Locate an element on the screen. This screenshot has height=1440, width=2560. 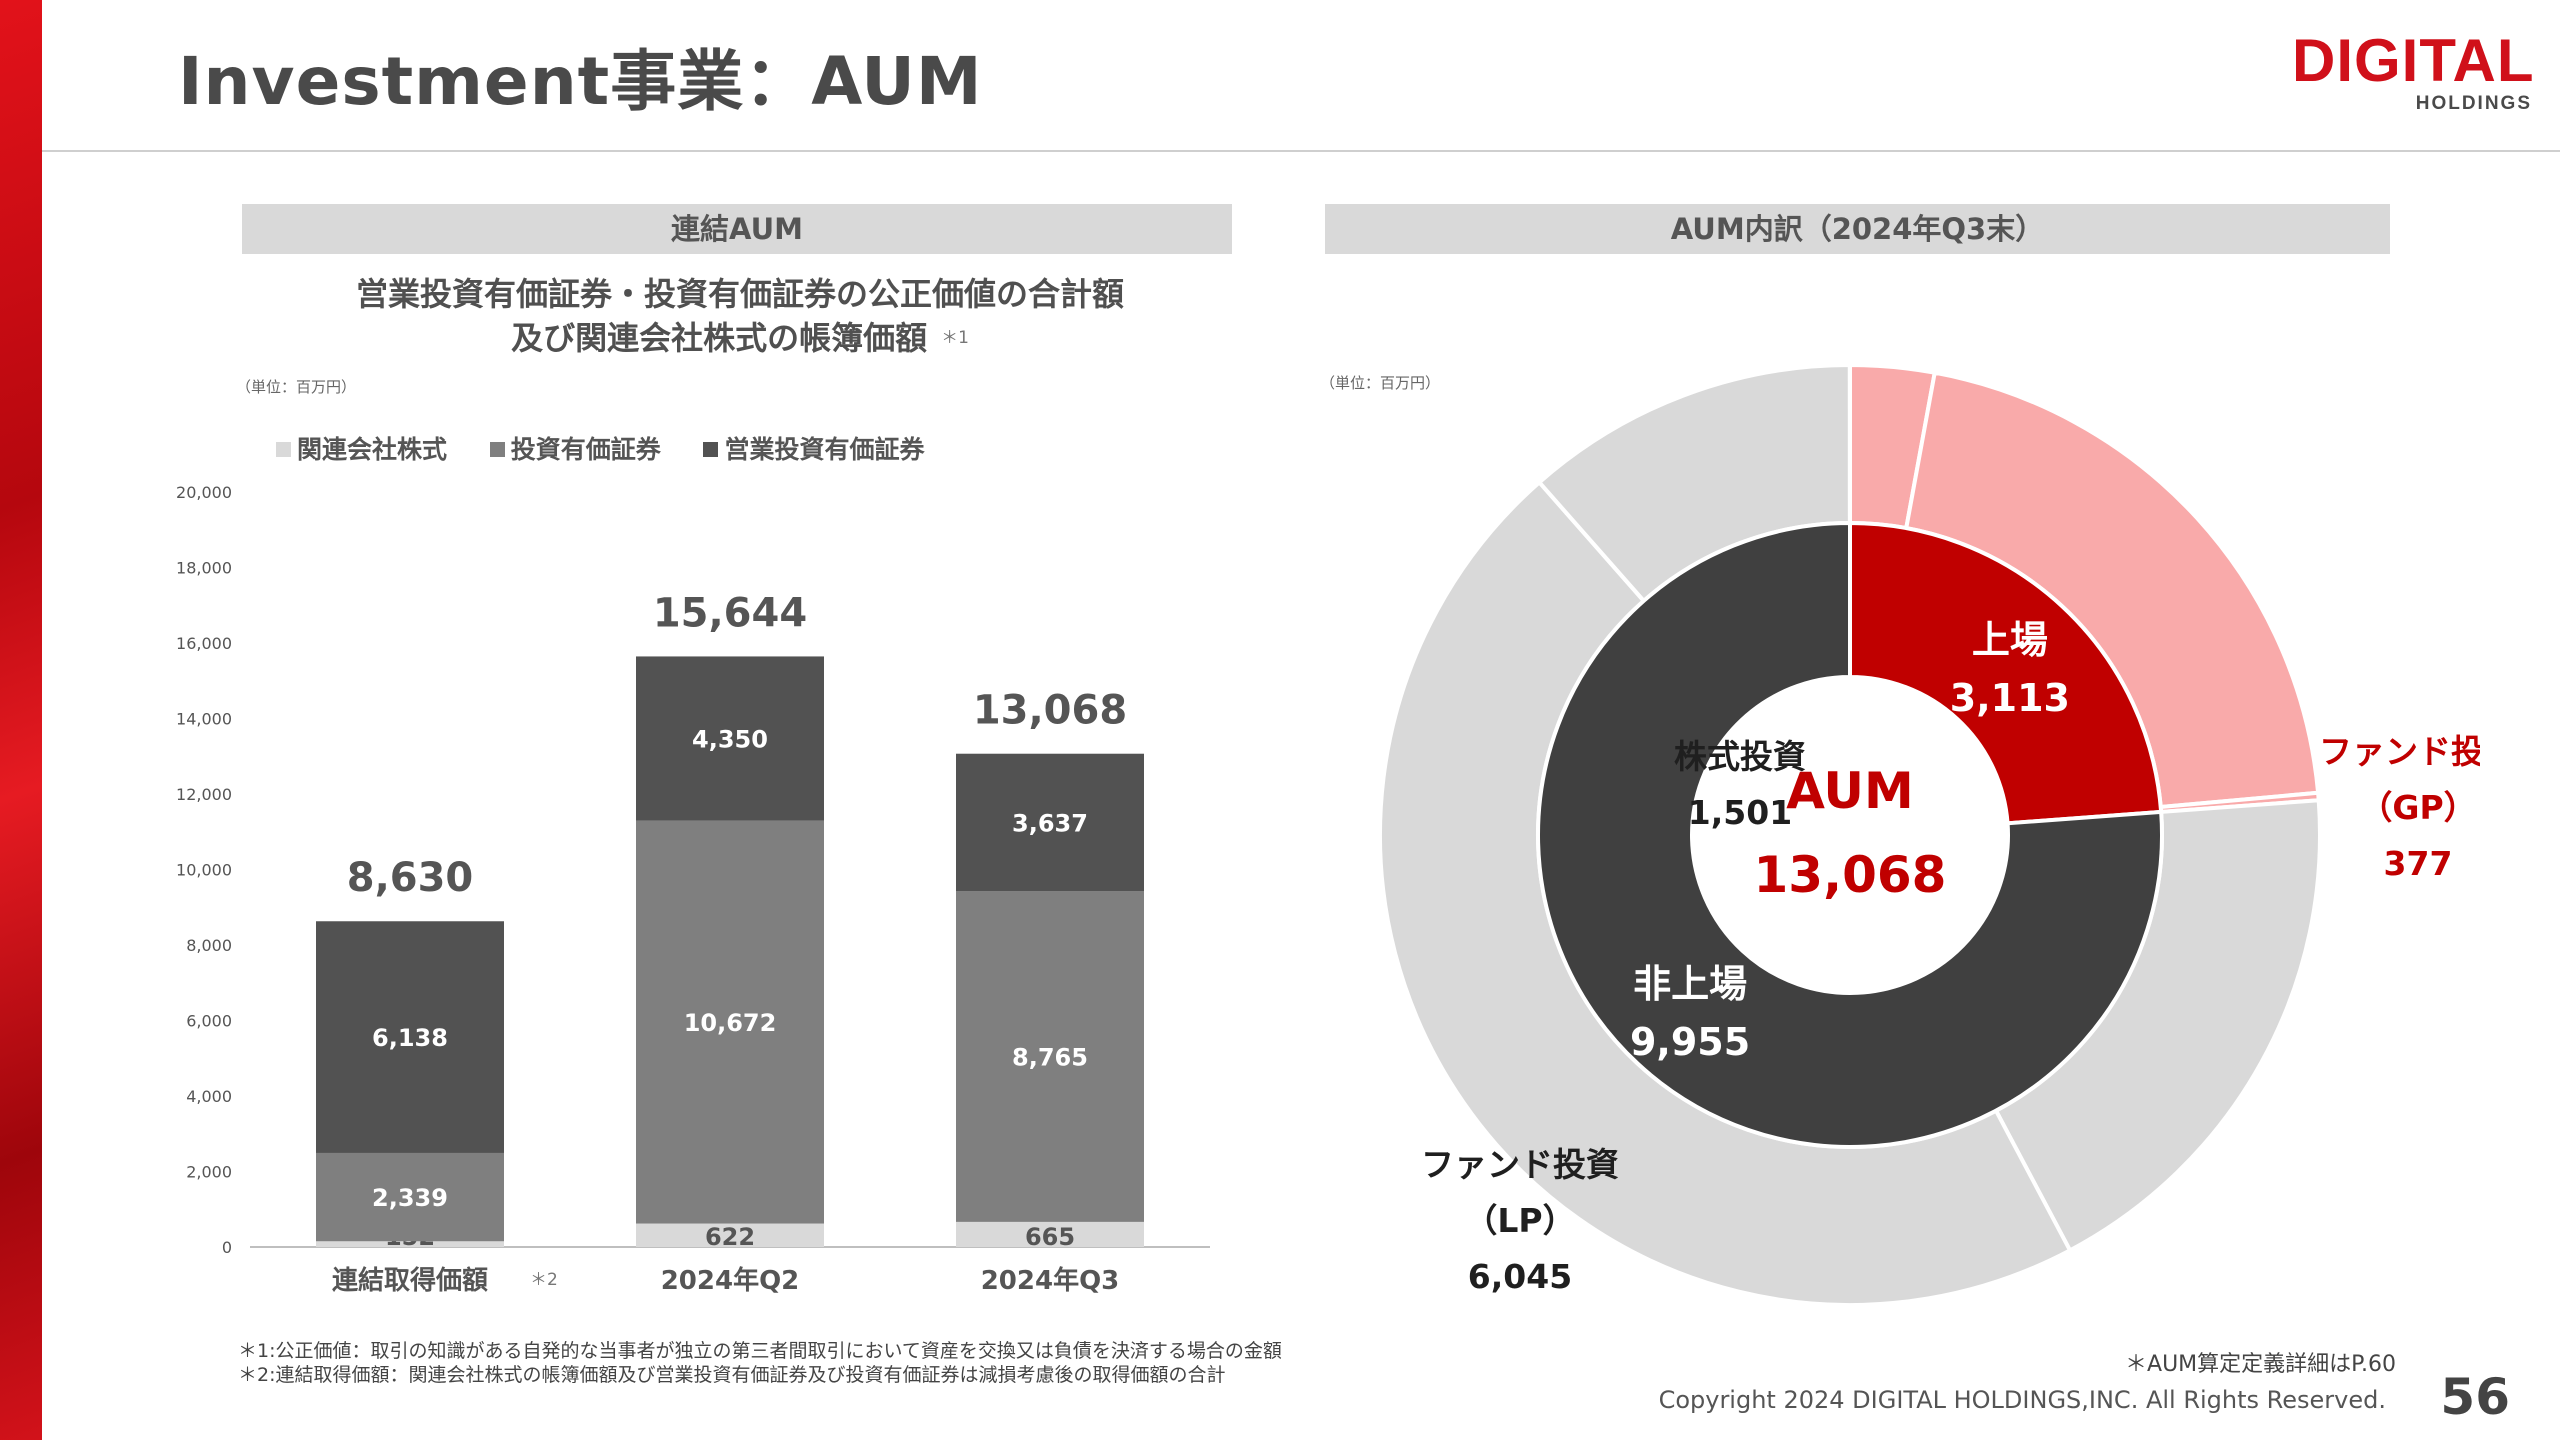
inner-segment-value: 3,113 is located at coordinates (2010, 698).